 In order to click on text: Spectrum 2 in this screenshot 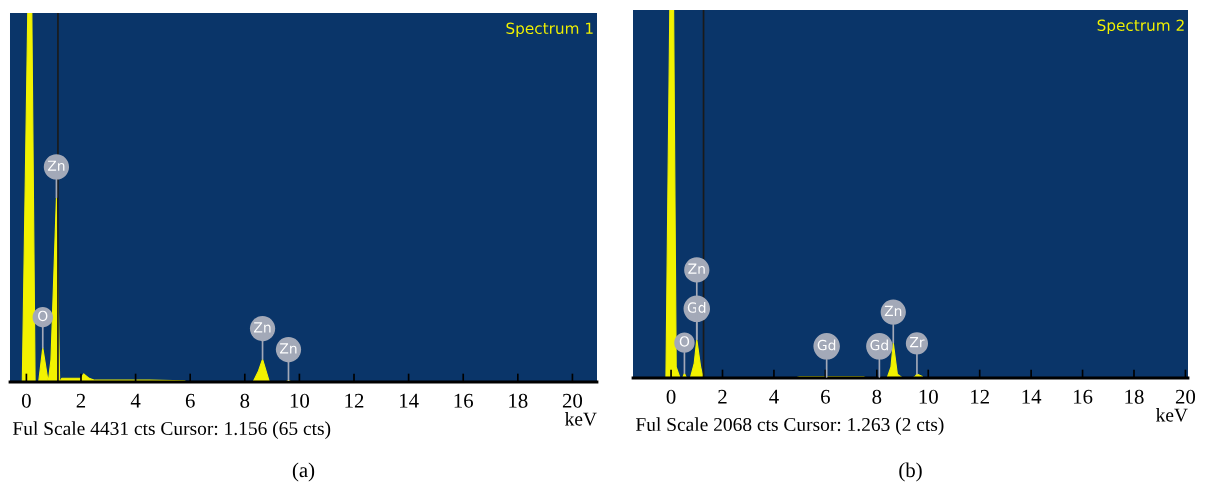, I will do `click(1140, 26)`.